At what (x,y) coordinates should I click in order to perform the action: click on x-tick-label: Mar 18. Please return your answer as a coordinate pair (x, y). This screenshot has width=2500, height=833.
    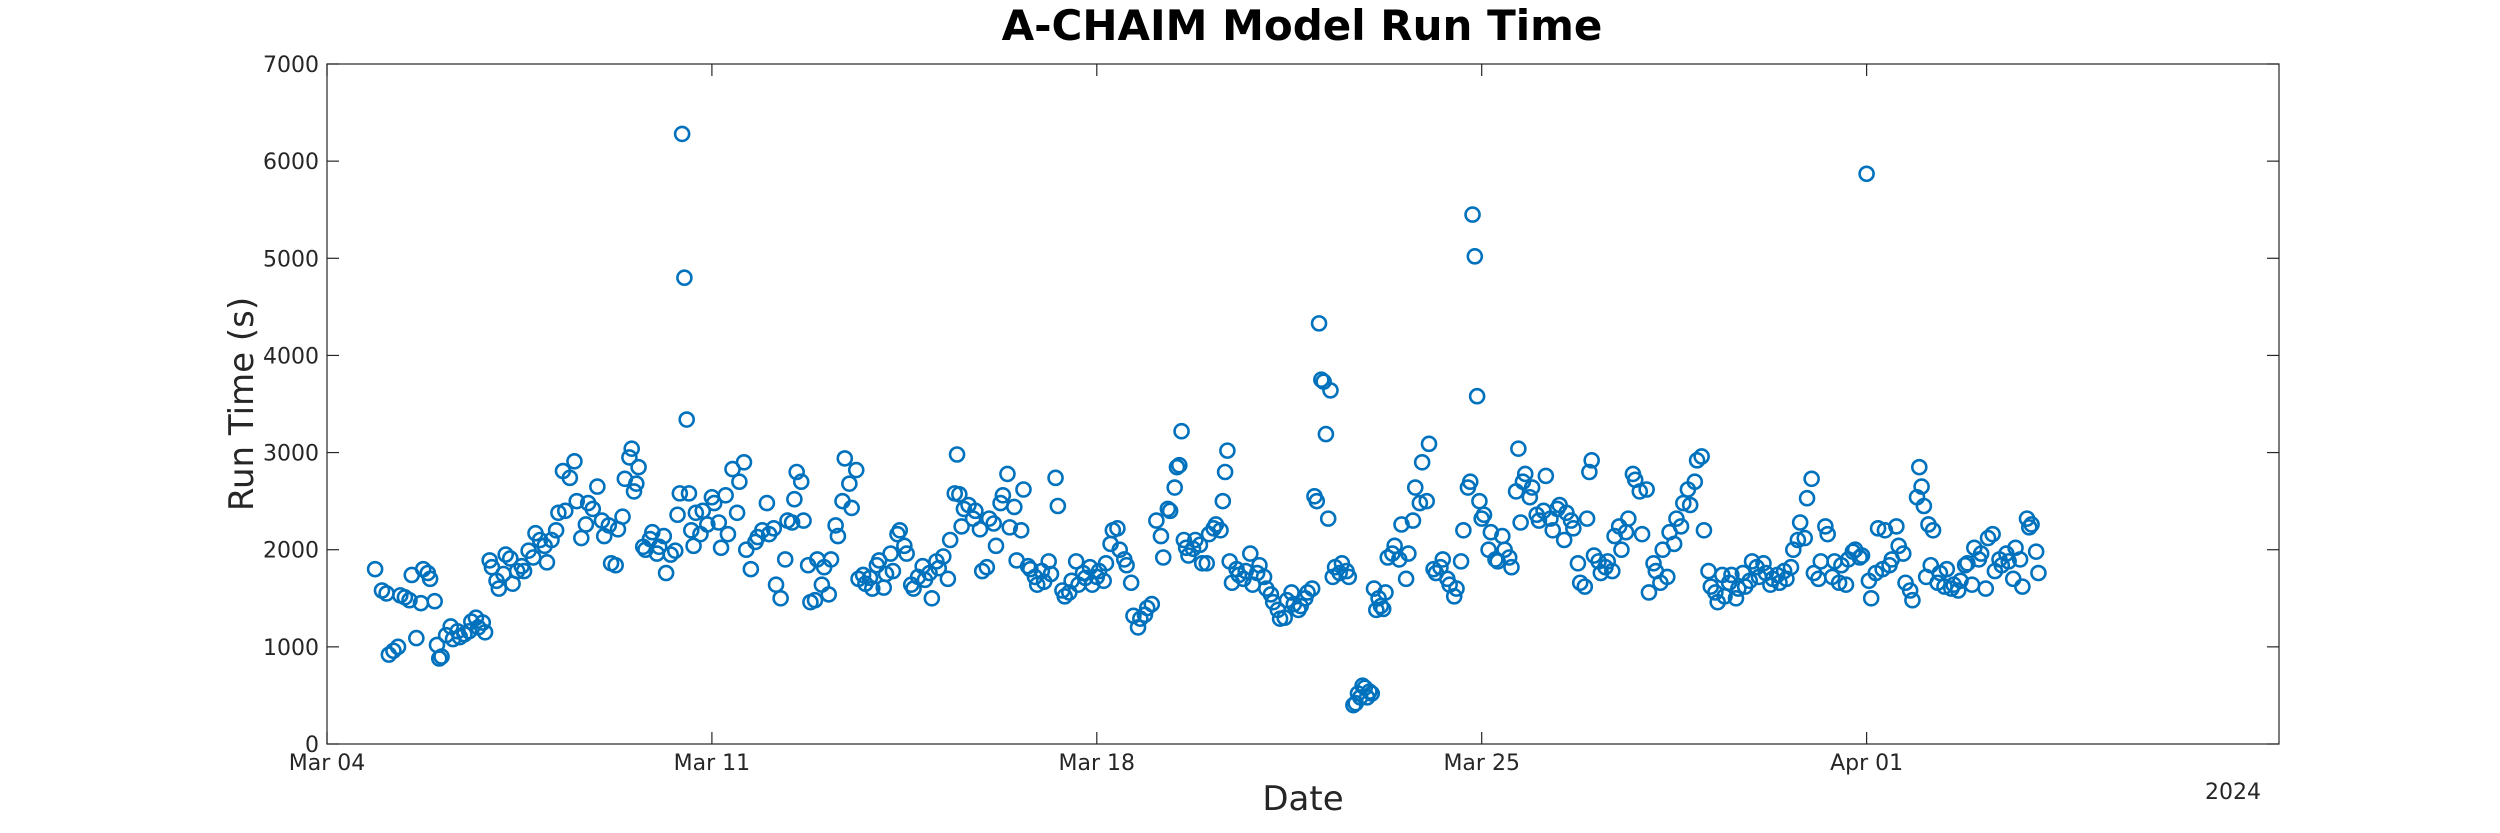
    Looking at the image, I should click on (1097, 763).